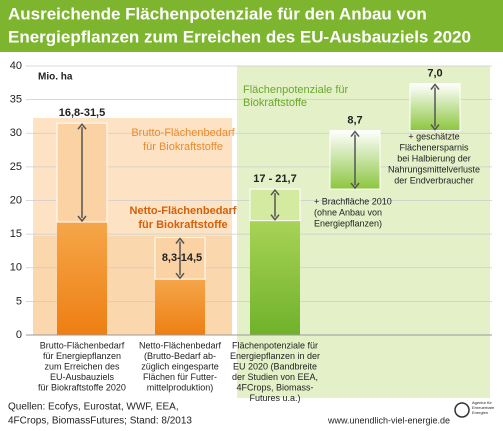  I want to click on value-label: 16,8-31,5, so click(82, 113).